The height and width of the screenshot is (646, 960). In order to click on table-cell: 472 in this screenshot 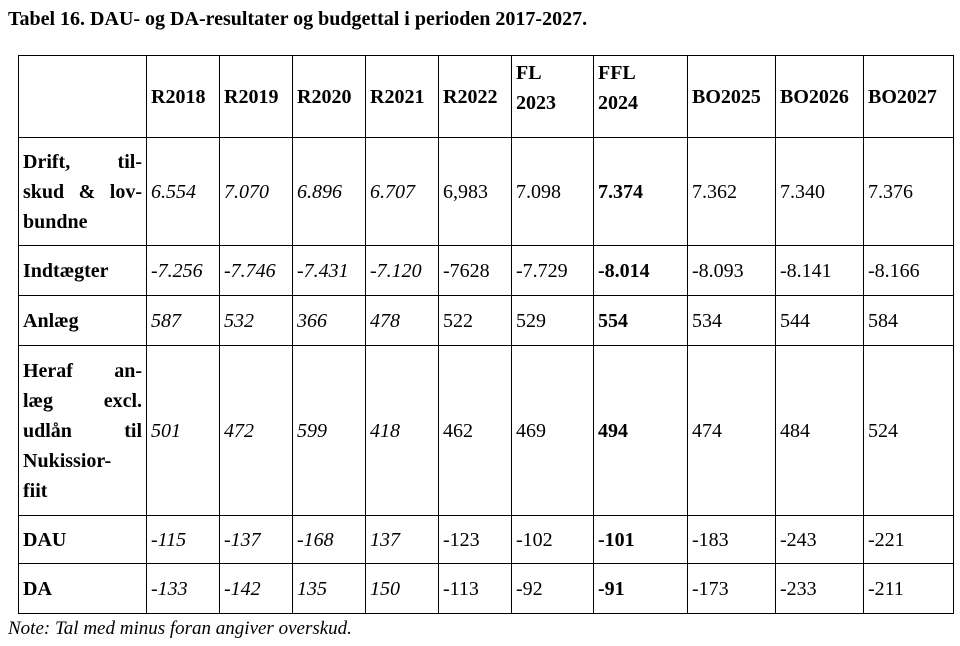, I will do `click(256, 430)`.